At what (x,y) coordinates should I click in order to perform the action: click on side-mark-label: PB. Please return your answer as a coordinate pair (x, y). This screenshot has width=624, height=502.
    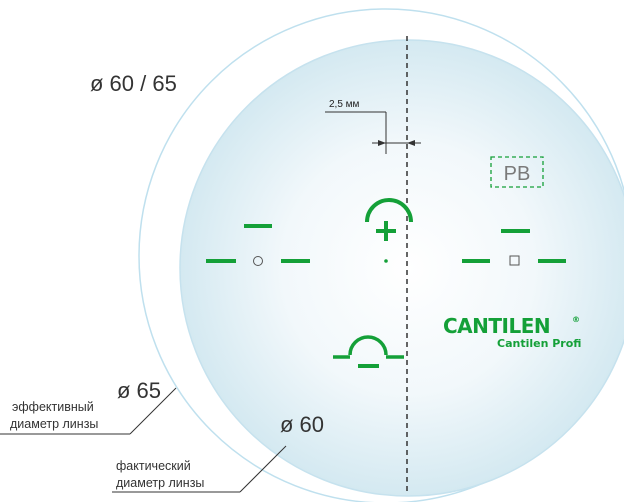
    Looking at the image, I should click on (517, 174).